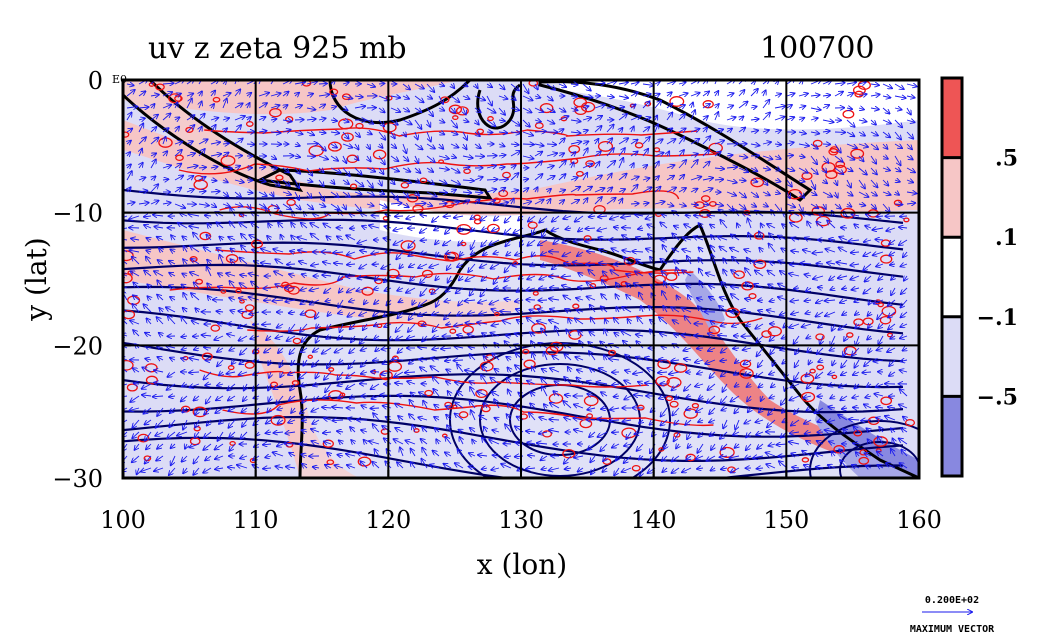 This screenshot has width=1056, height=637. I want to click on colorbar-label: −.5, so click(997, 397).